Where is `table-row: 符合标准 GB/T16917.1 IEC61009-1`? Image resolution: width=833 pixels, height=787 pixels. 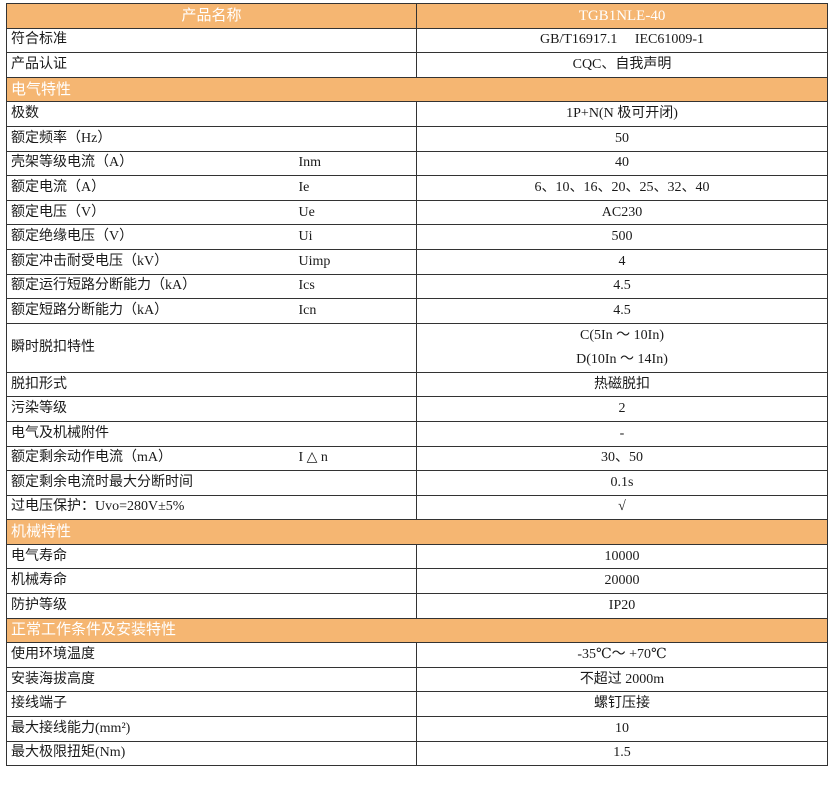 table-row: 符合标准 GB/T16917.1 IEC61009-1 is located at coordinates (417, 40).